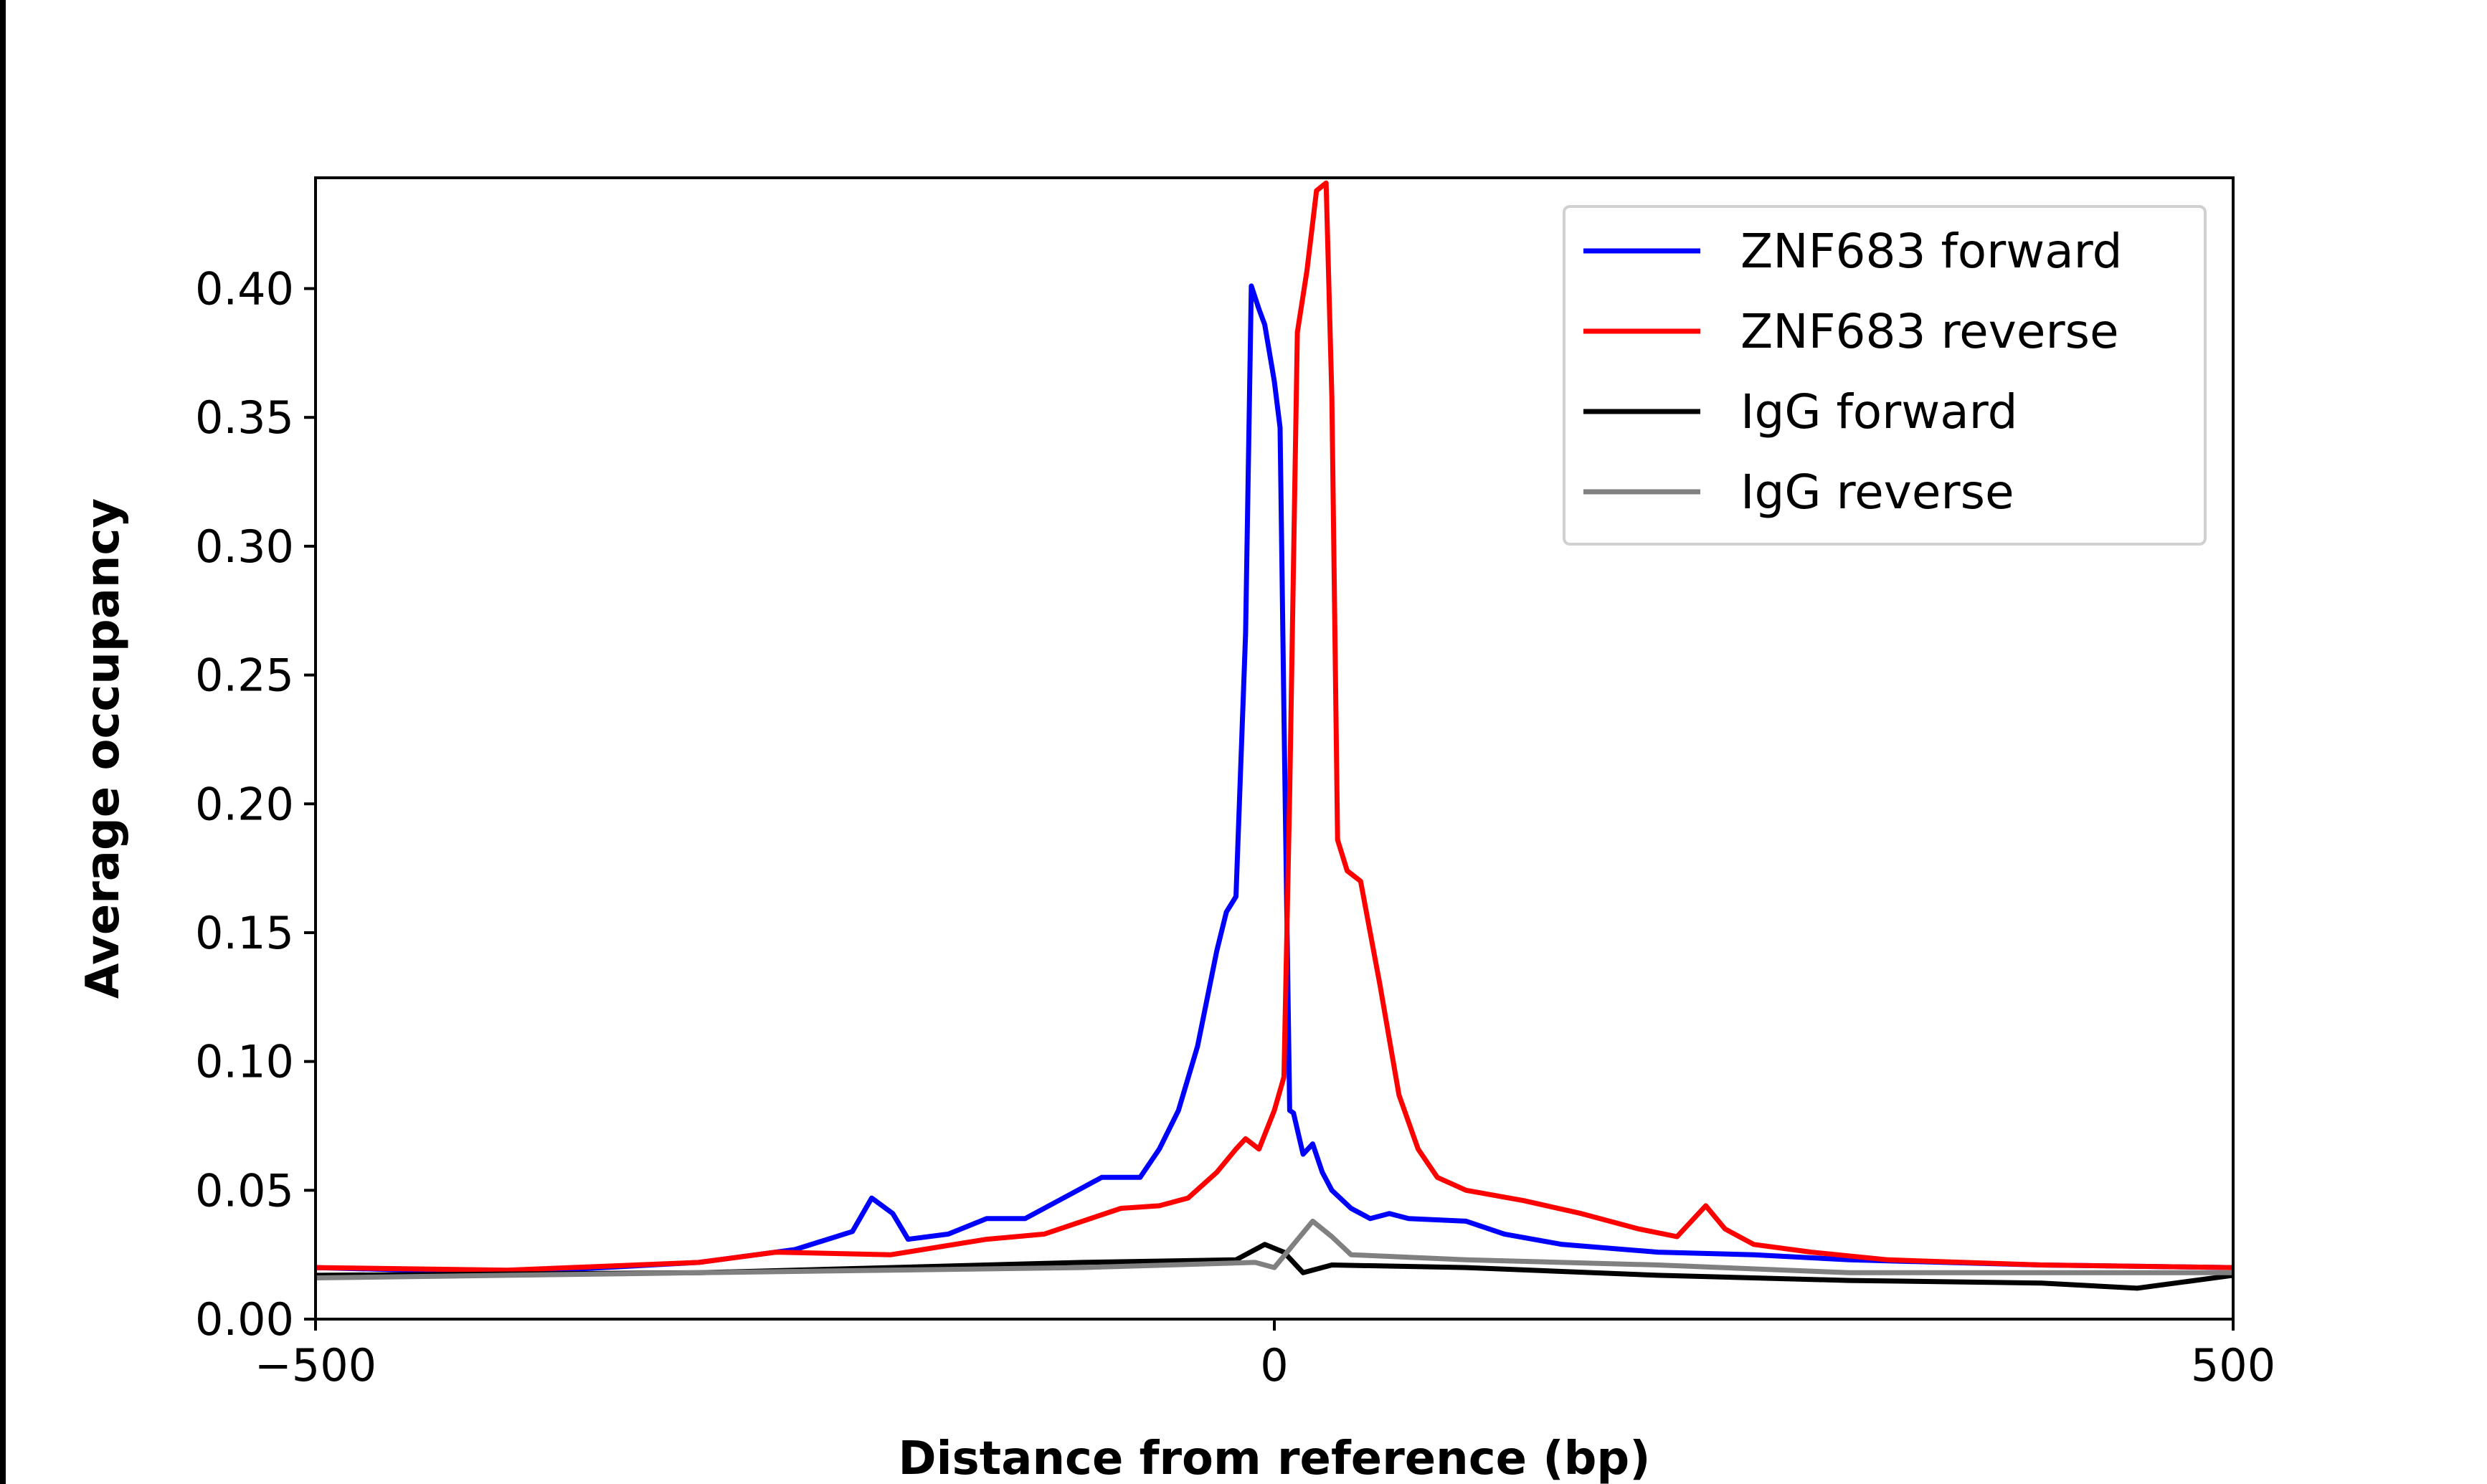 The image size is (2487, 1484). I want to click on y-tick-label: 0.05, so click(245, 1191).